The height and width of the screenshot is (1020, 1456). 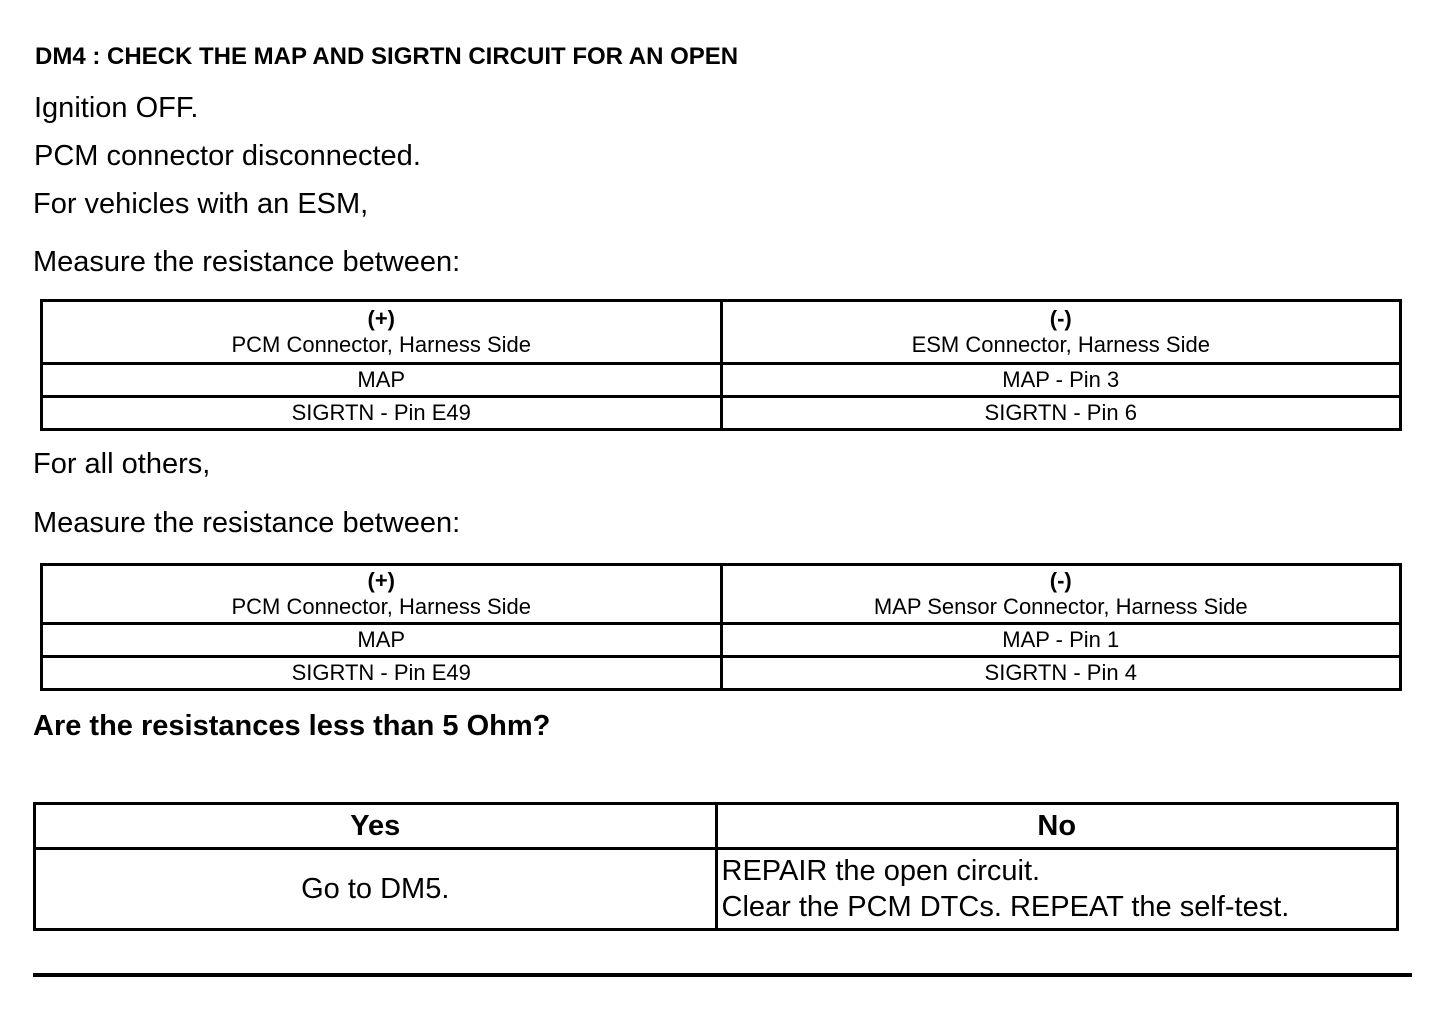 I want to click on header-cell: (-) ESM Connector, Harness Side, so click(x=1060, y=332).